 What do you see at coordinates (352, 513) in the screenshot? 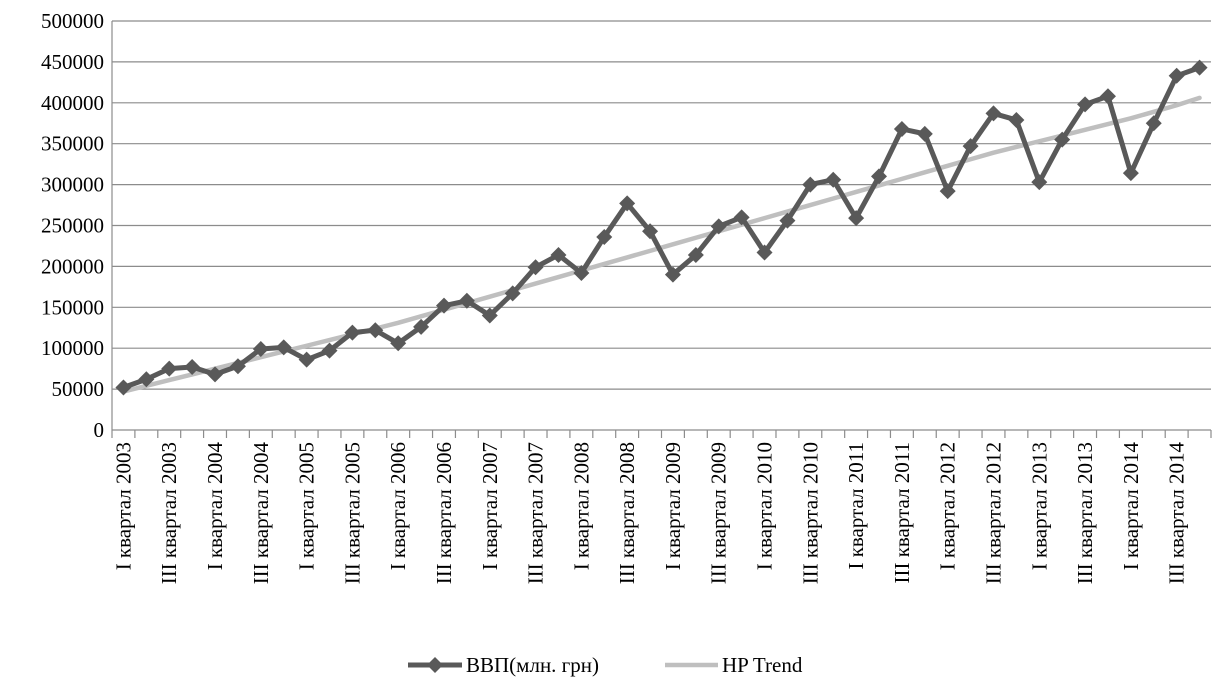
I see `x-tick-label: III квартал 2005` at bounding box center [352, 513].